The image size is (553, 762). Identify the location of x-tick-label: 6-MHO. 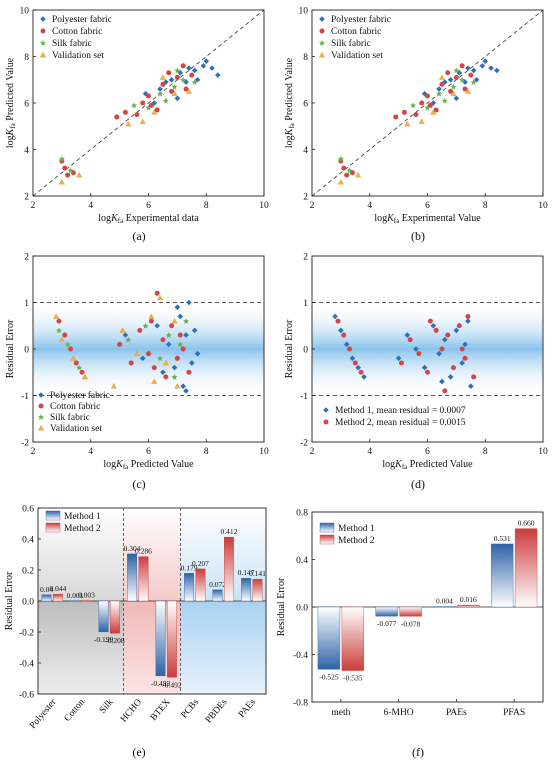
(399, 713).